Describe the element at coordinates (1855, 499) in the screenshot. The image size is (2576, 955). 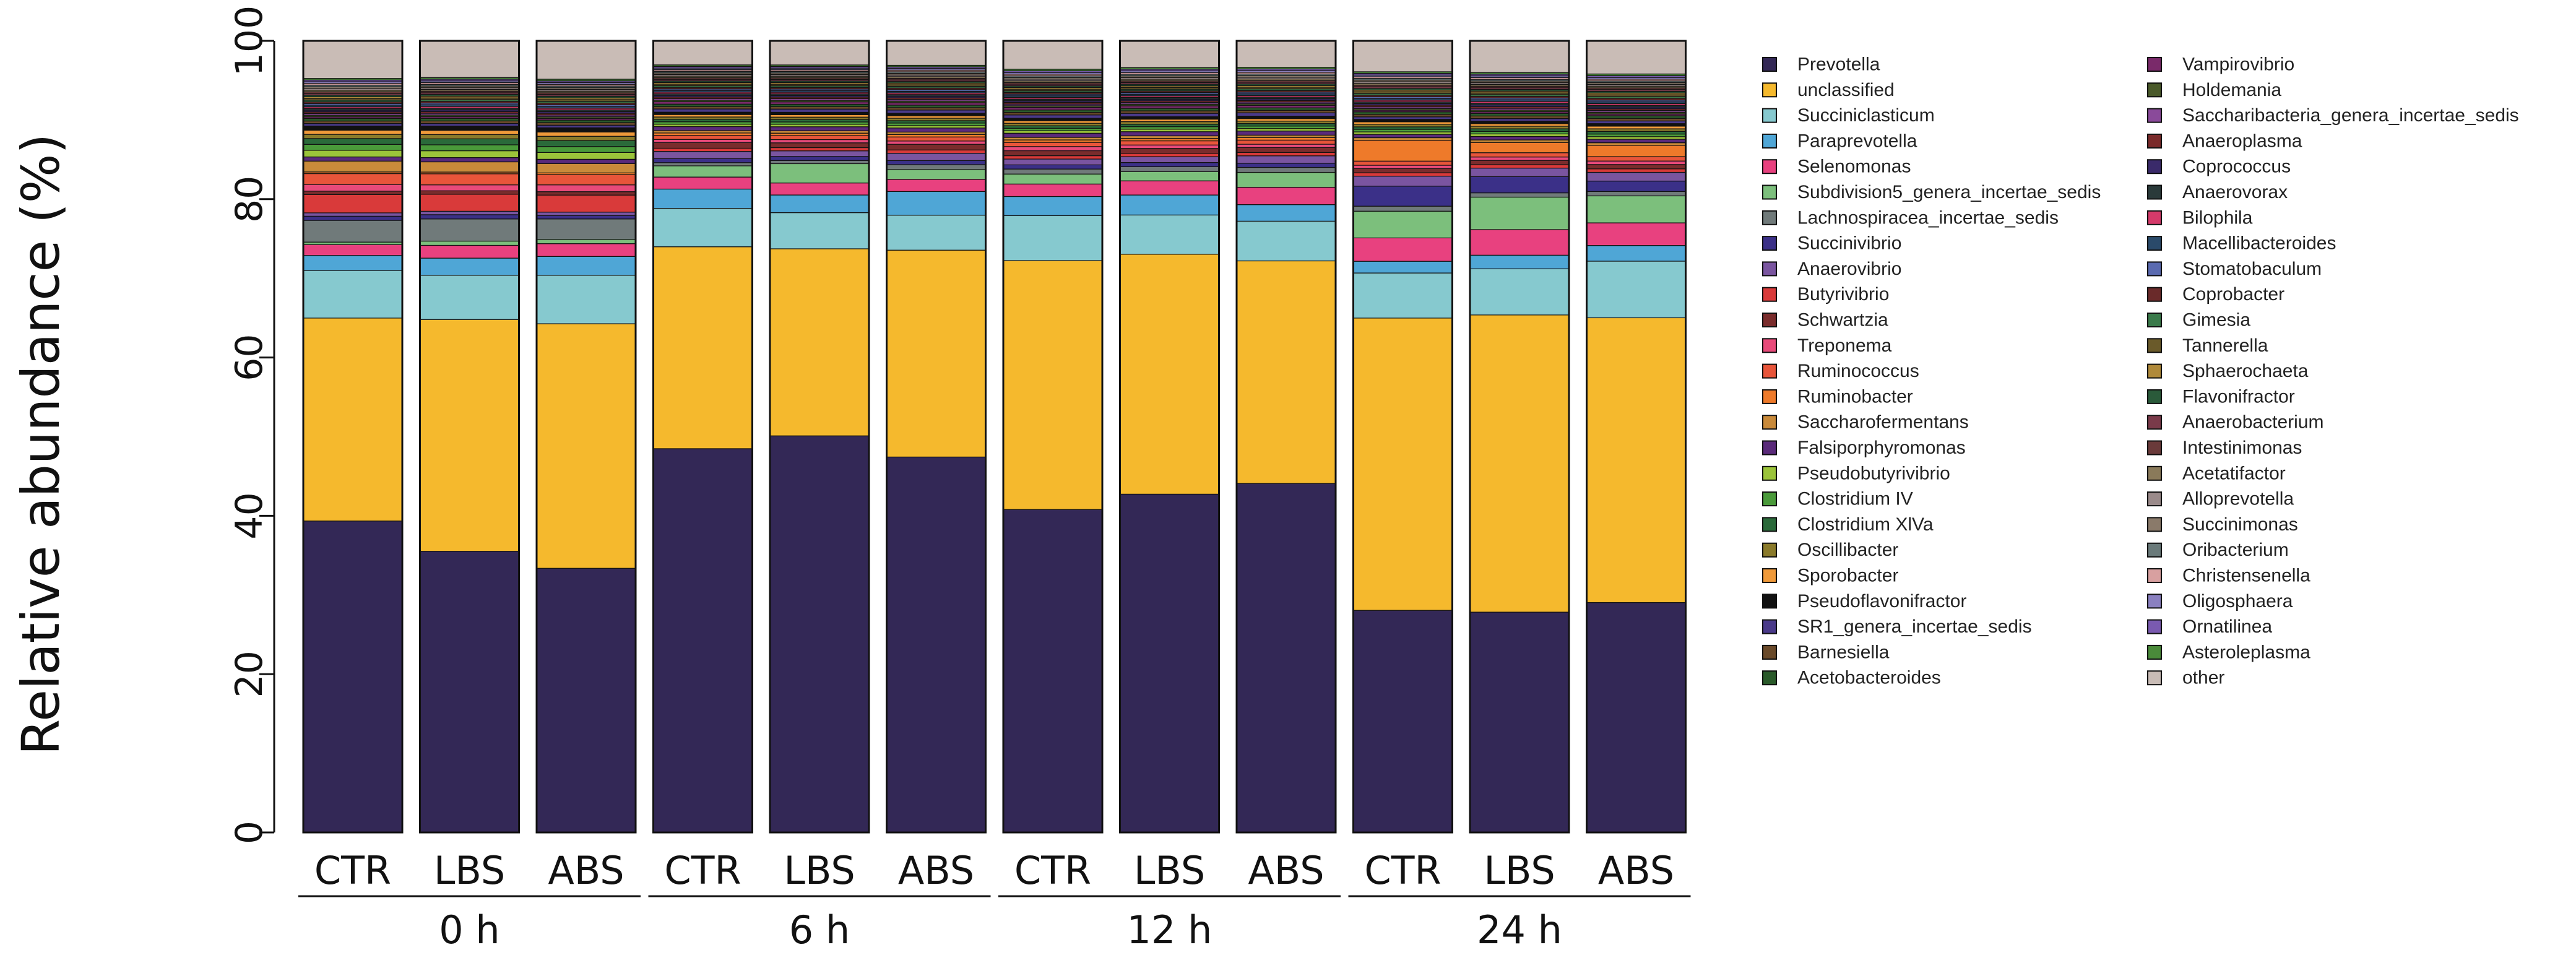
I see `legend-label: Clostridium IV` at that location.